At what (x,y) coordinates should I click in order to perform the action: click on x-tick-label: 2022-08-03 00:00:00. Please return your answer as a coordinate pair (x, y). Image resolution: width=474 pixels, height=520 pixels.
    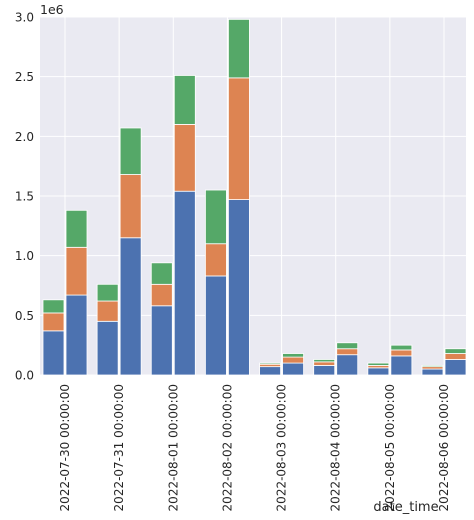
    Looking at the image, I should click on (282, 447).